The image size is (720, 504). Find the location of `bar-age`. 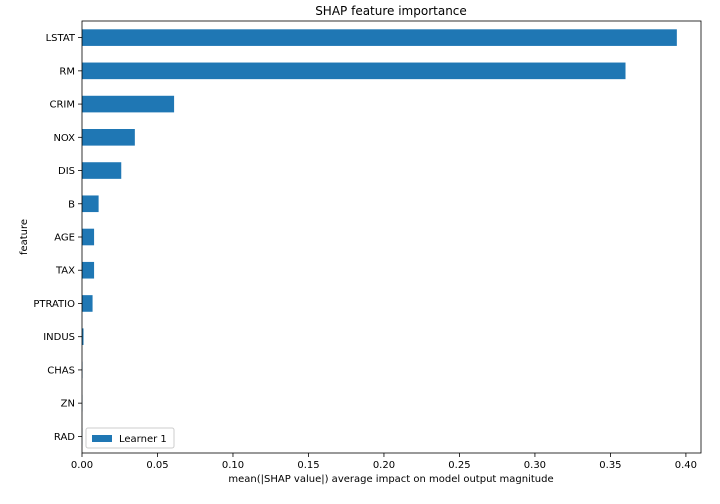

bar-age is located at coordinates (88, 237).